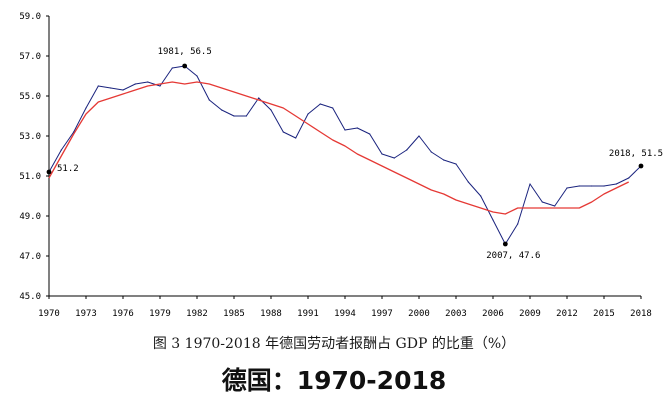 The height and width of the screenshot is (401, 668). Describe the element at coordinates (160, 314) in the screenshot. I see `x-tick-label: 1979` at that location.